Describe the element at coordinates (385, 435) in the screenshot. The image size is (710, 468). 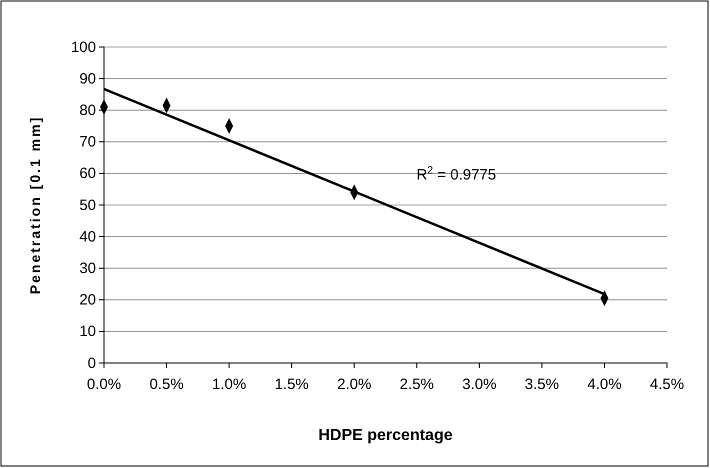
I see `x-axis-title: HDPE percentage` at that location.